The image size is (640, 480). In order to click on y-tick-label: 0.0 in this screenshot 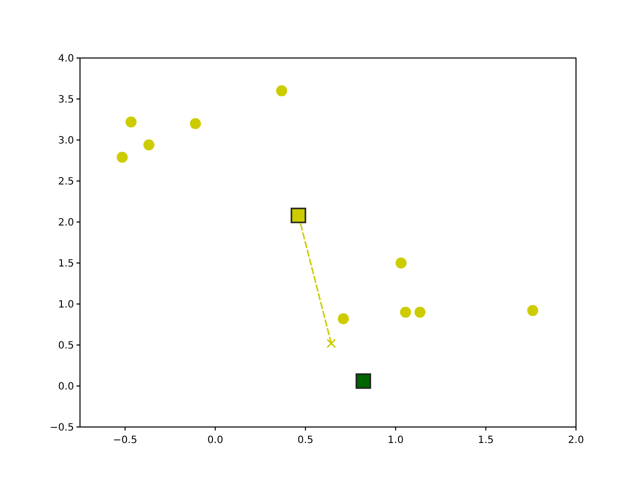, I will do `click(66, 387)`.